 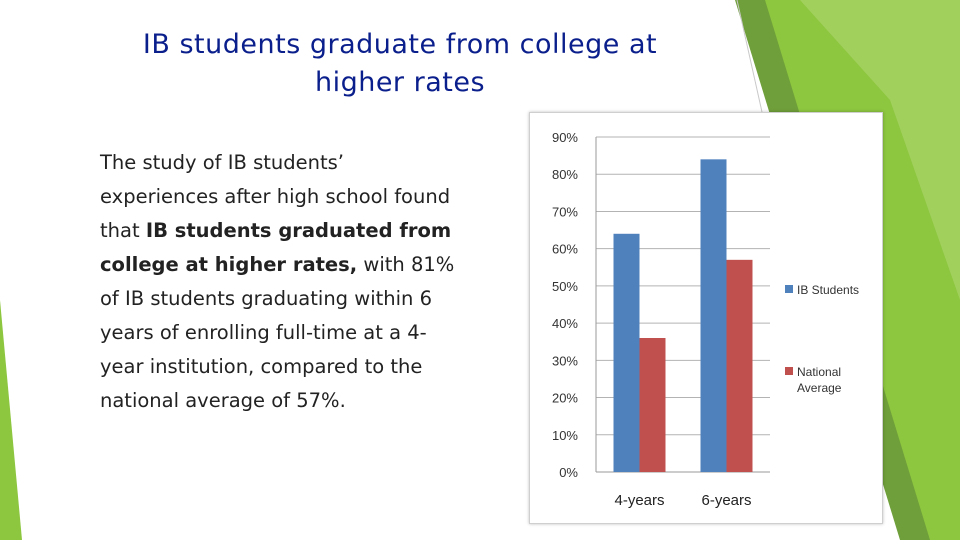 What do you see at coordinates (400, 44) in the screenshot?
I see `title-line-1: IB students graduate from college at` at bounding box center [400, 44].